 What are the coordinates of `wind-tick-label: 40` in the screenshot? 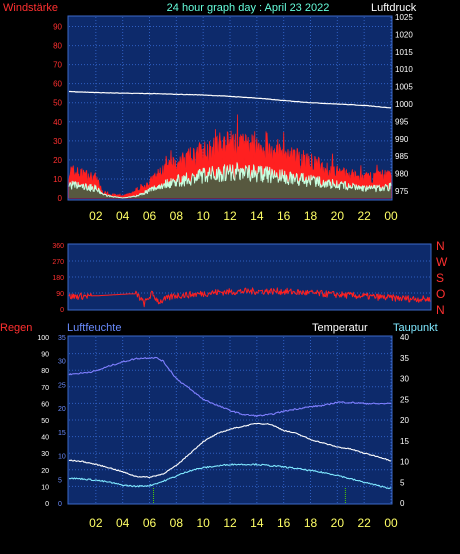 It's located at (57, 122).